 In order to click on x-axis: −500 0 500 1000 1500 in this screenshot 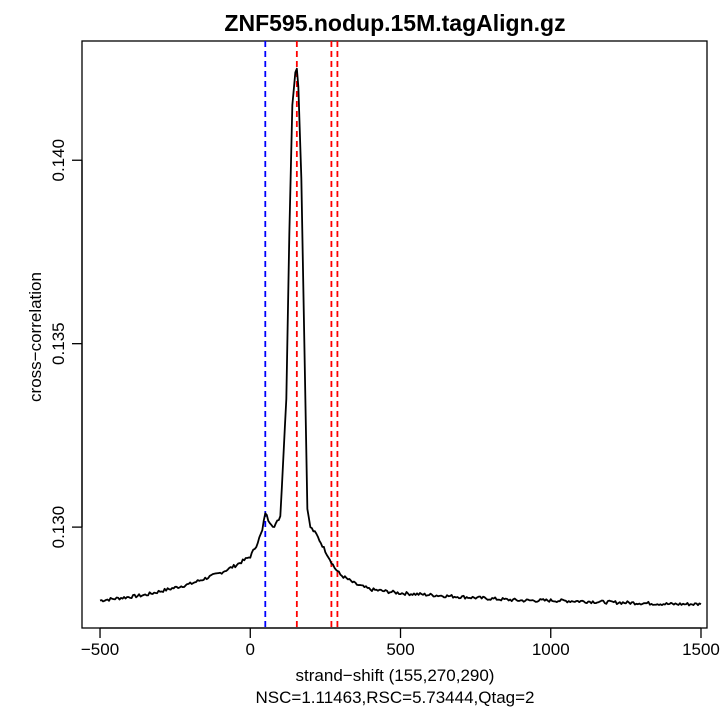, I will do `click(400, 643)`.